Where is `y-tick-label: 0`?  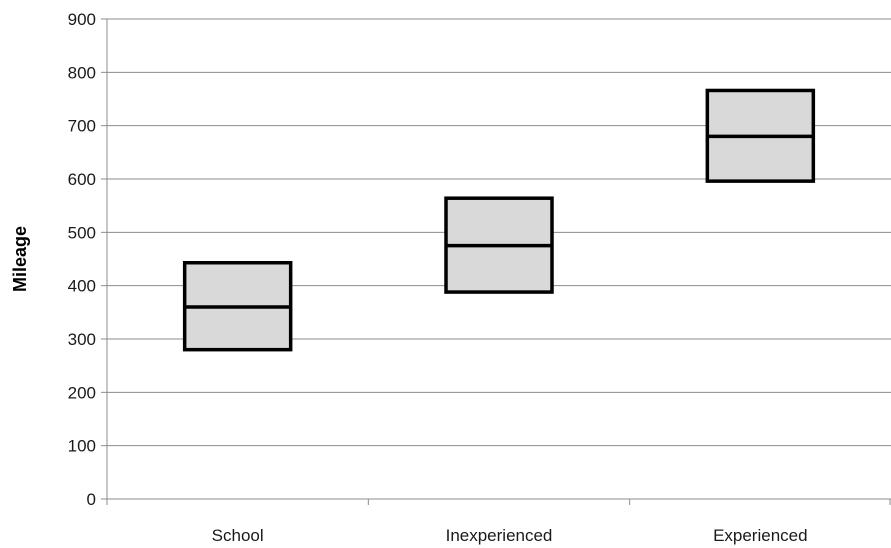
y-tick-label: 0 is located at coordinates (91, 499).